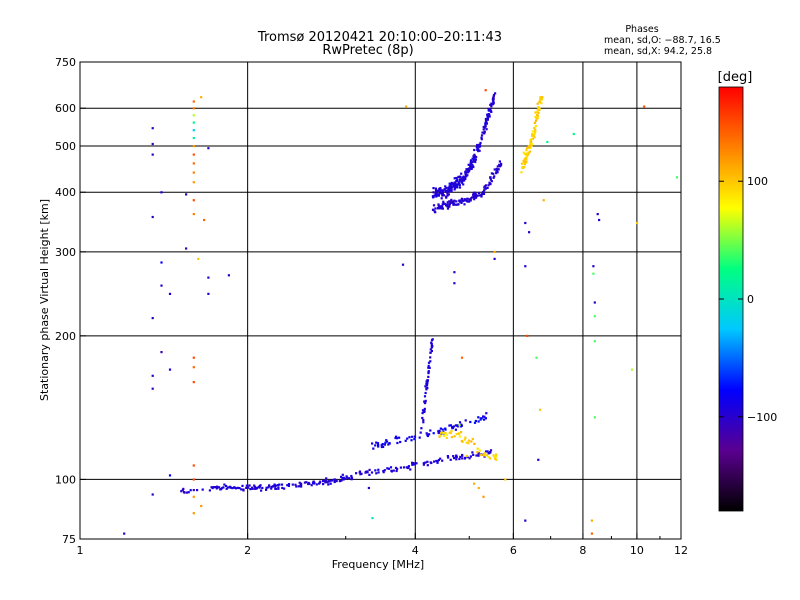 The height and width of the screenshot is (600, 800). I want to click on stats-line-o: mean, sd,O: −88.7, 16.5, so click(662, 40).